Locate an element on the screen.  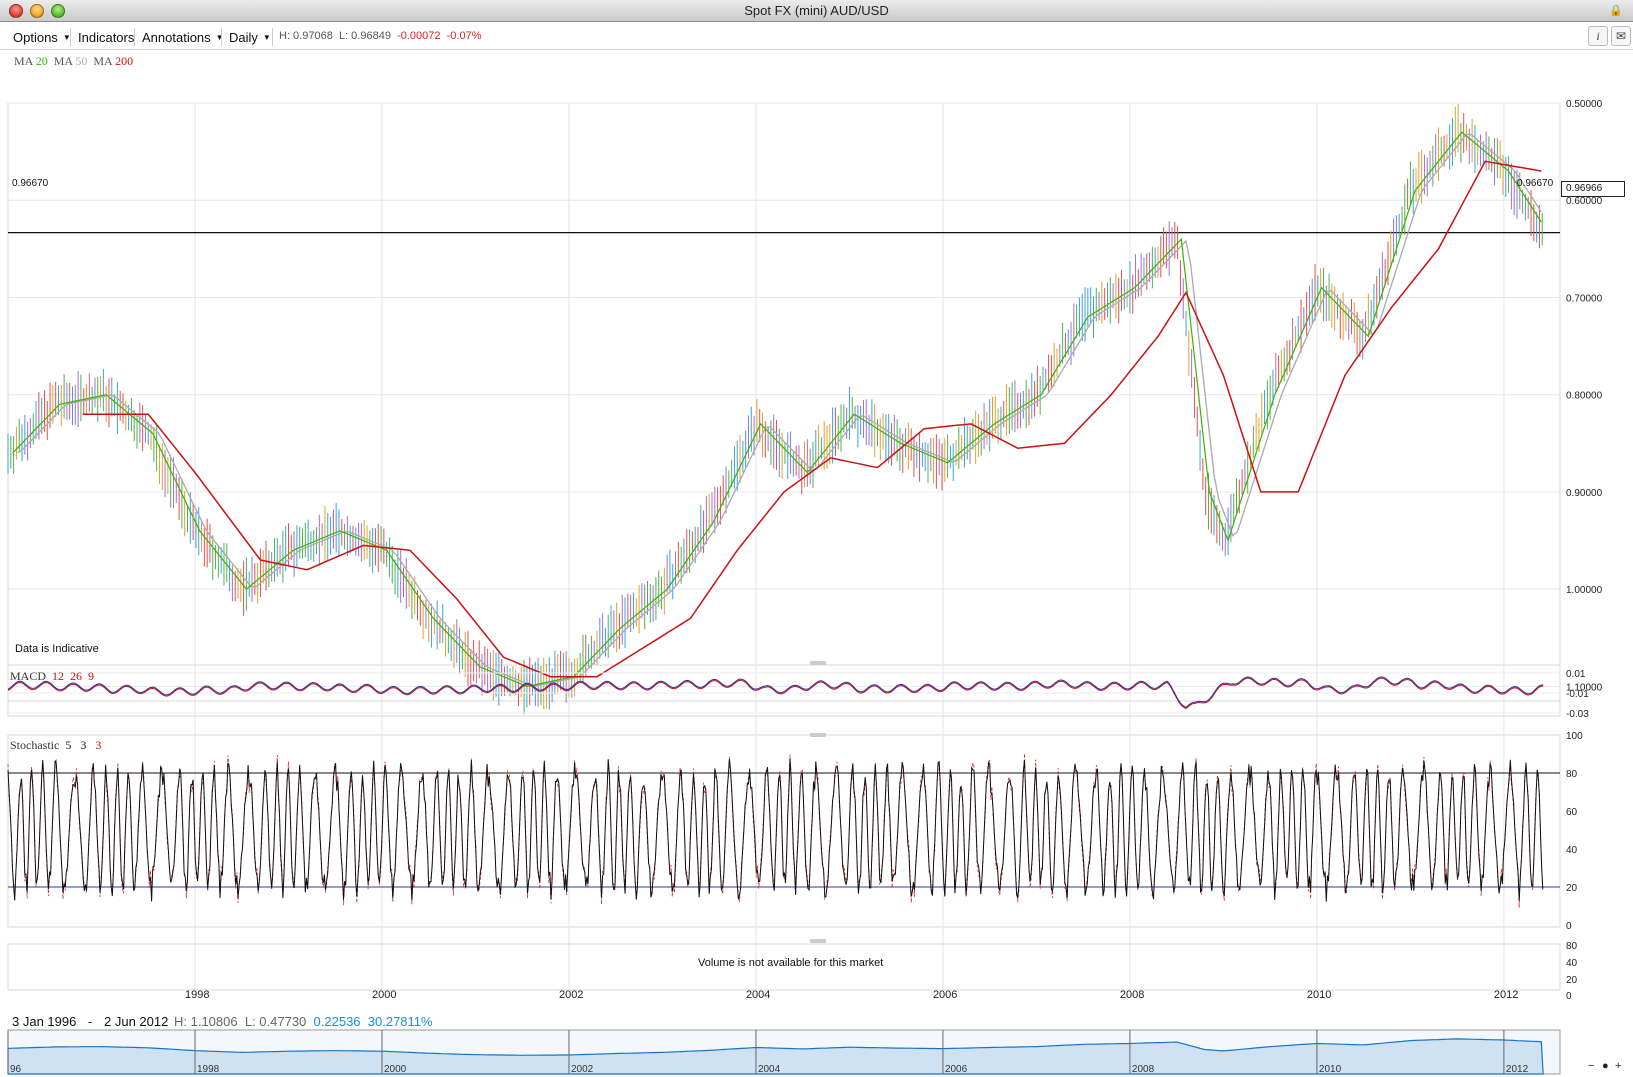
y-tick-label: 0.90000 is located at coordinates (1584, 493).